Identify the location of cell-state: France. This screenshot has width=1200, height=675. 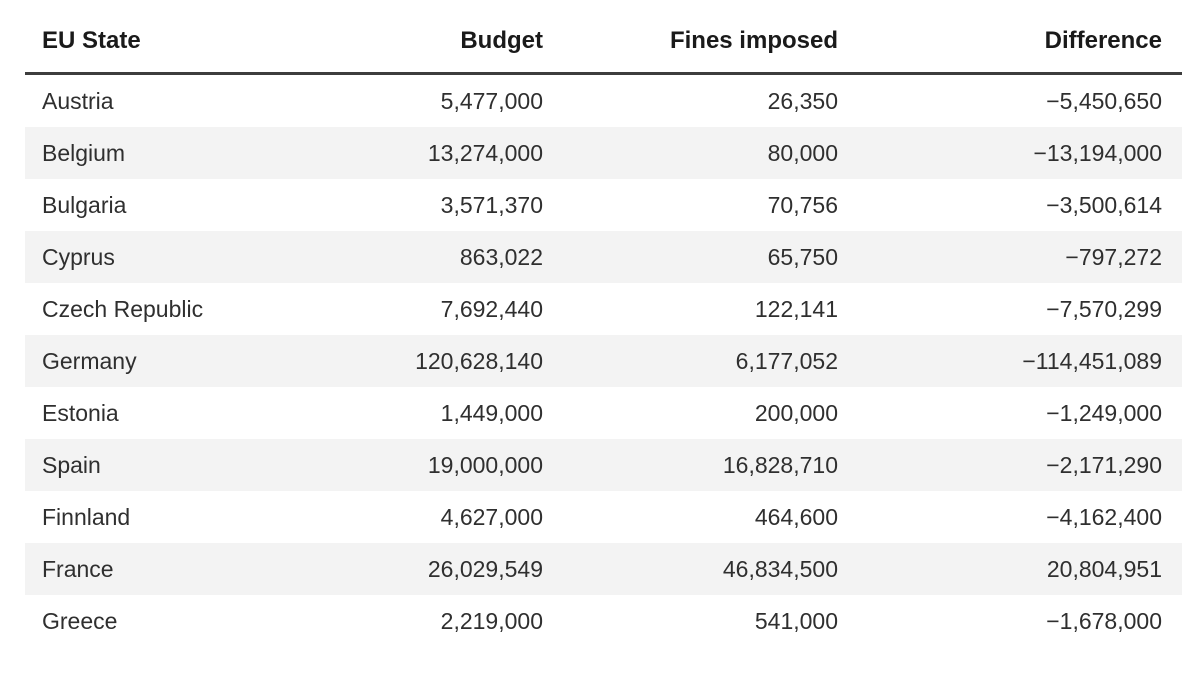
(78, 569).